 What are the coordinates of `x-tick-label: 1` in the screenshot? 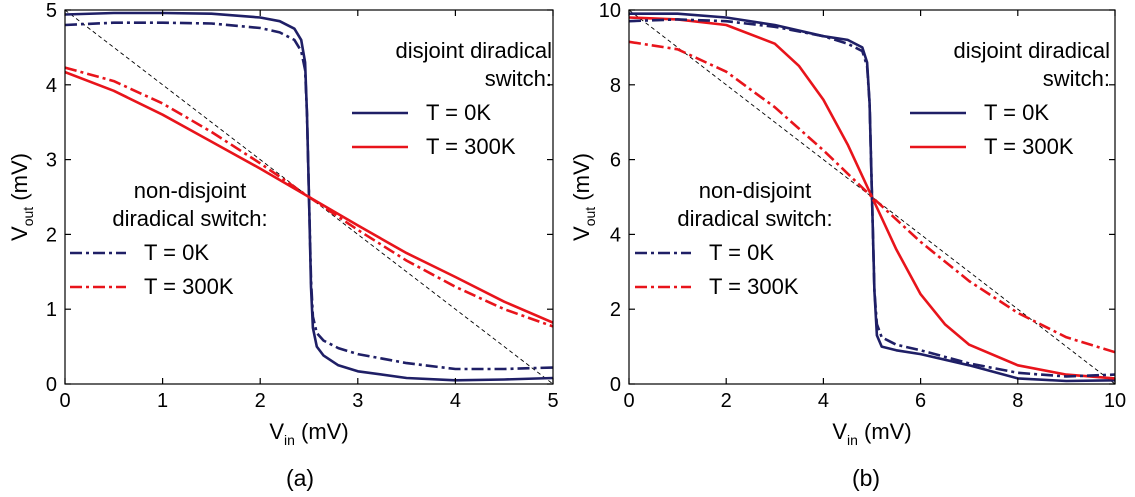 It's located at (162, 401).